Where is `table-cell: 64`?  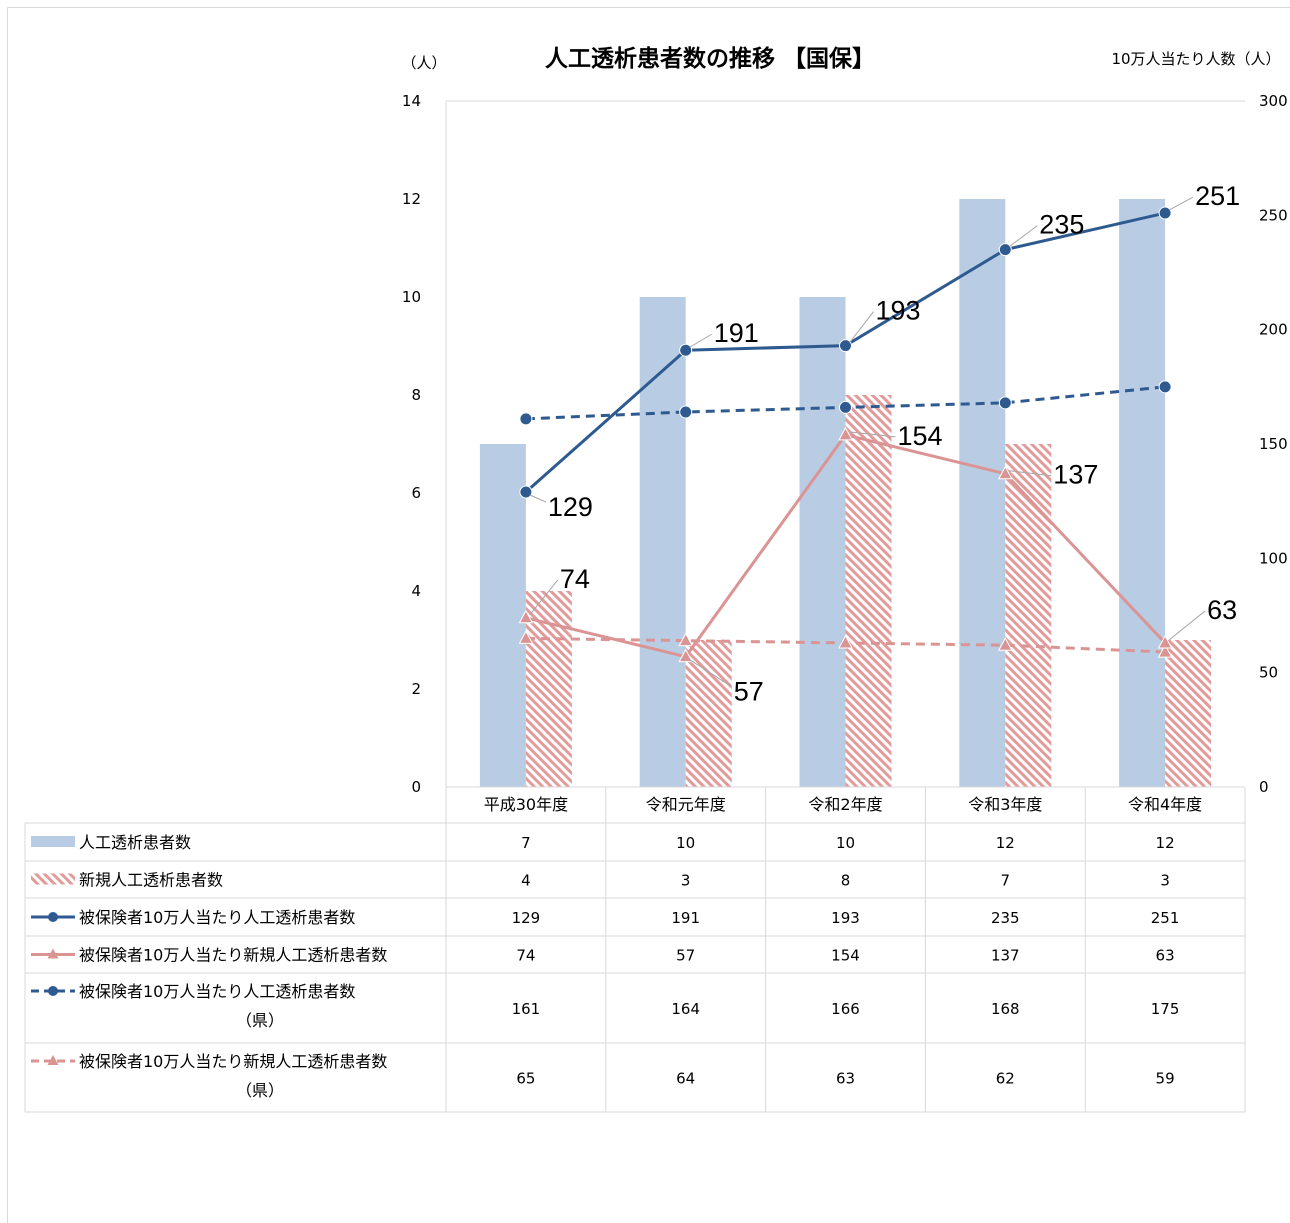
table-cell: 64 is located at coordinates (685, 1079).